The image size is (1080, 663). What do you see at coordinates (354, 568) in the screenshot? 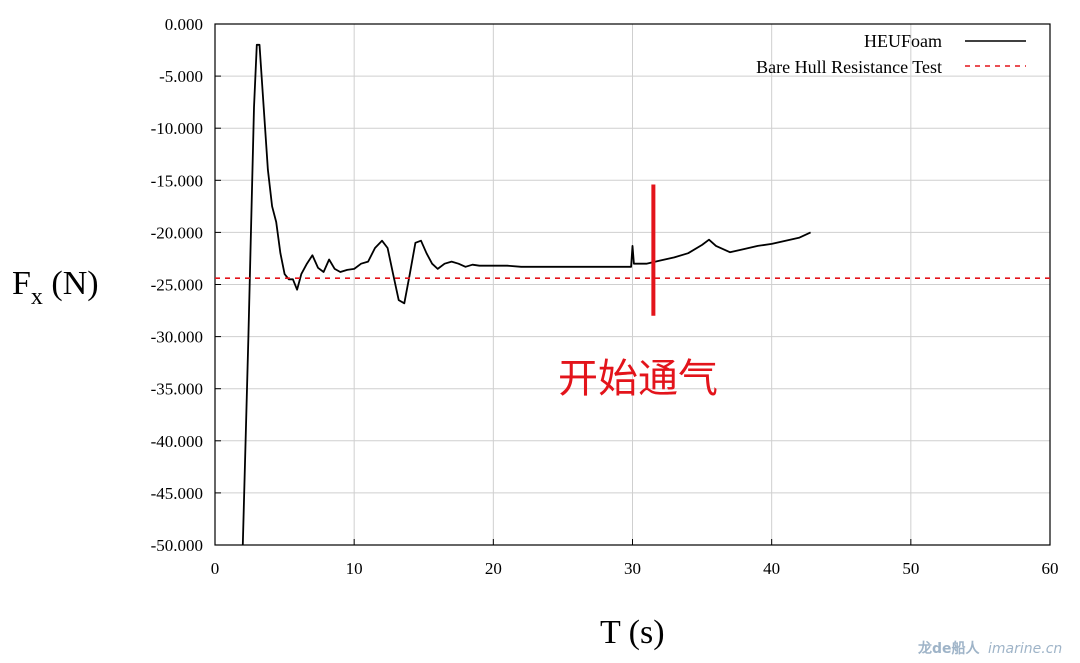
I see `x-tick-label: 10` at bounding box center [354, 568].